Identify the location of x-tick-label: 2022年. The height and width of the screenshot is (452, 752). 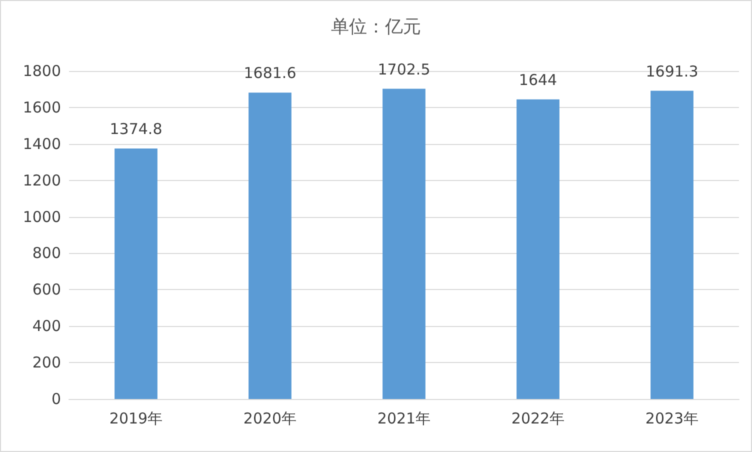
(538, 419).